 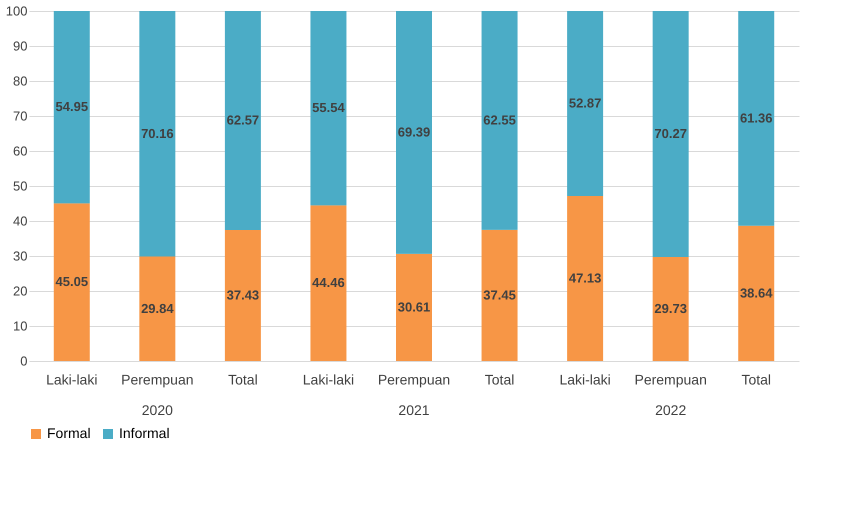 What do you see at coordinates (20, 151) in the screenshot?
I see `y-tick-label: 60` at bounding box center [20, 151].